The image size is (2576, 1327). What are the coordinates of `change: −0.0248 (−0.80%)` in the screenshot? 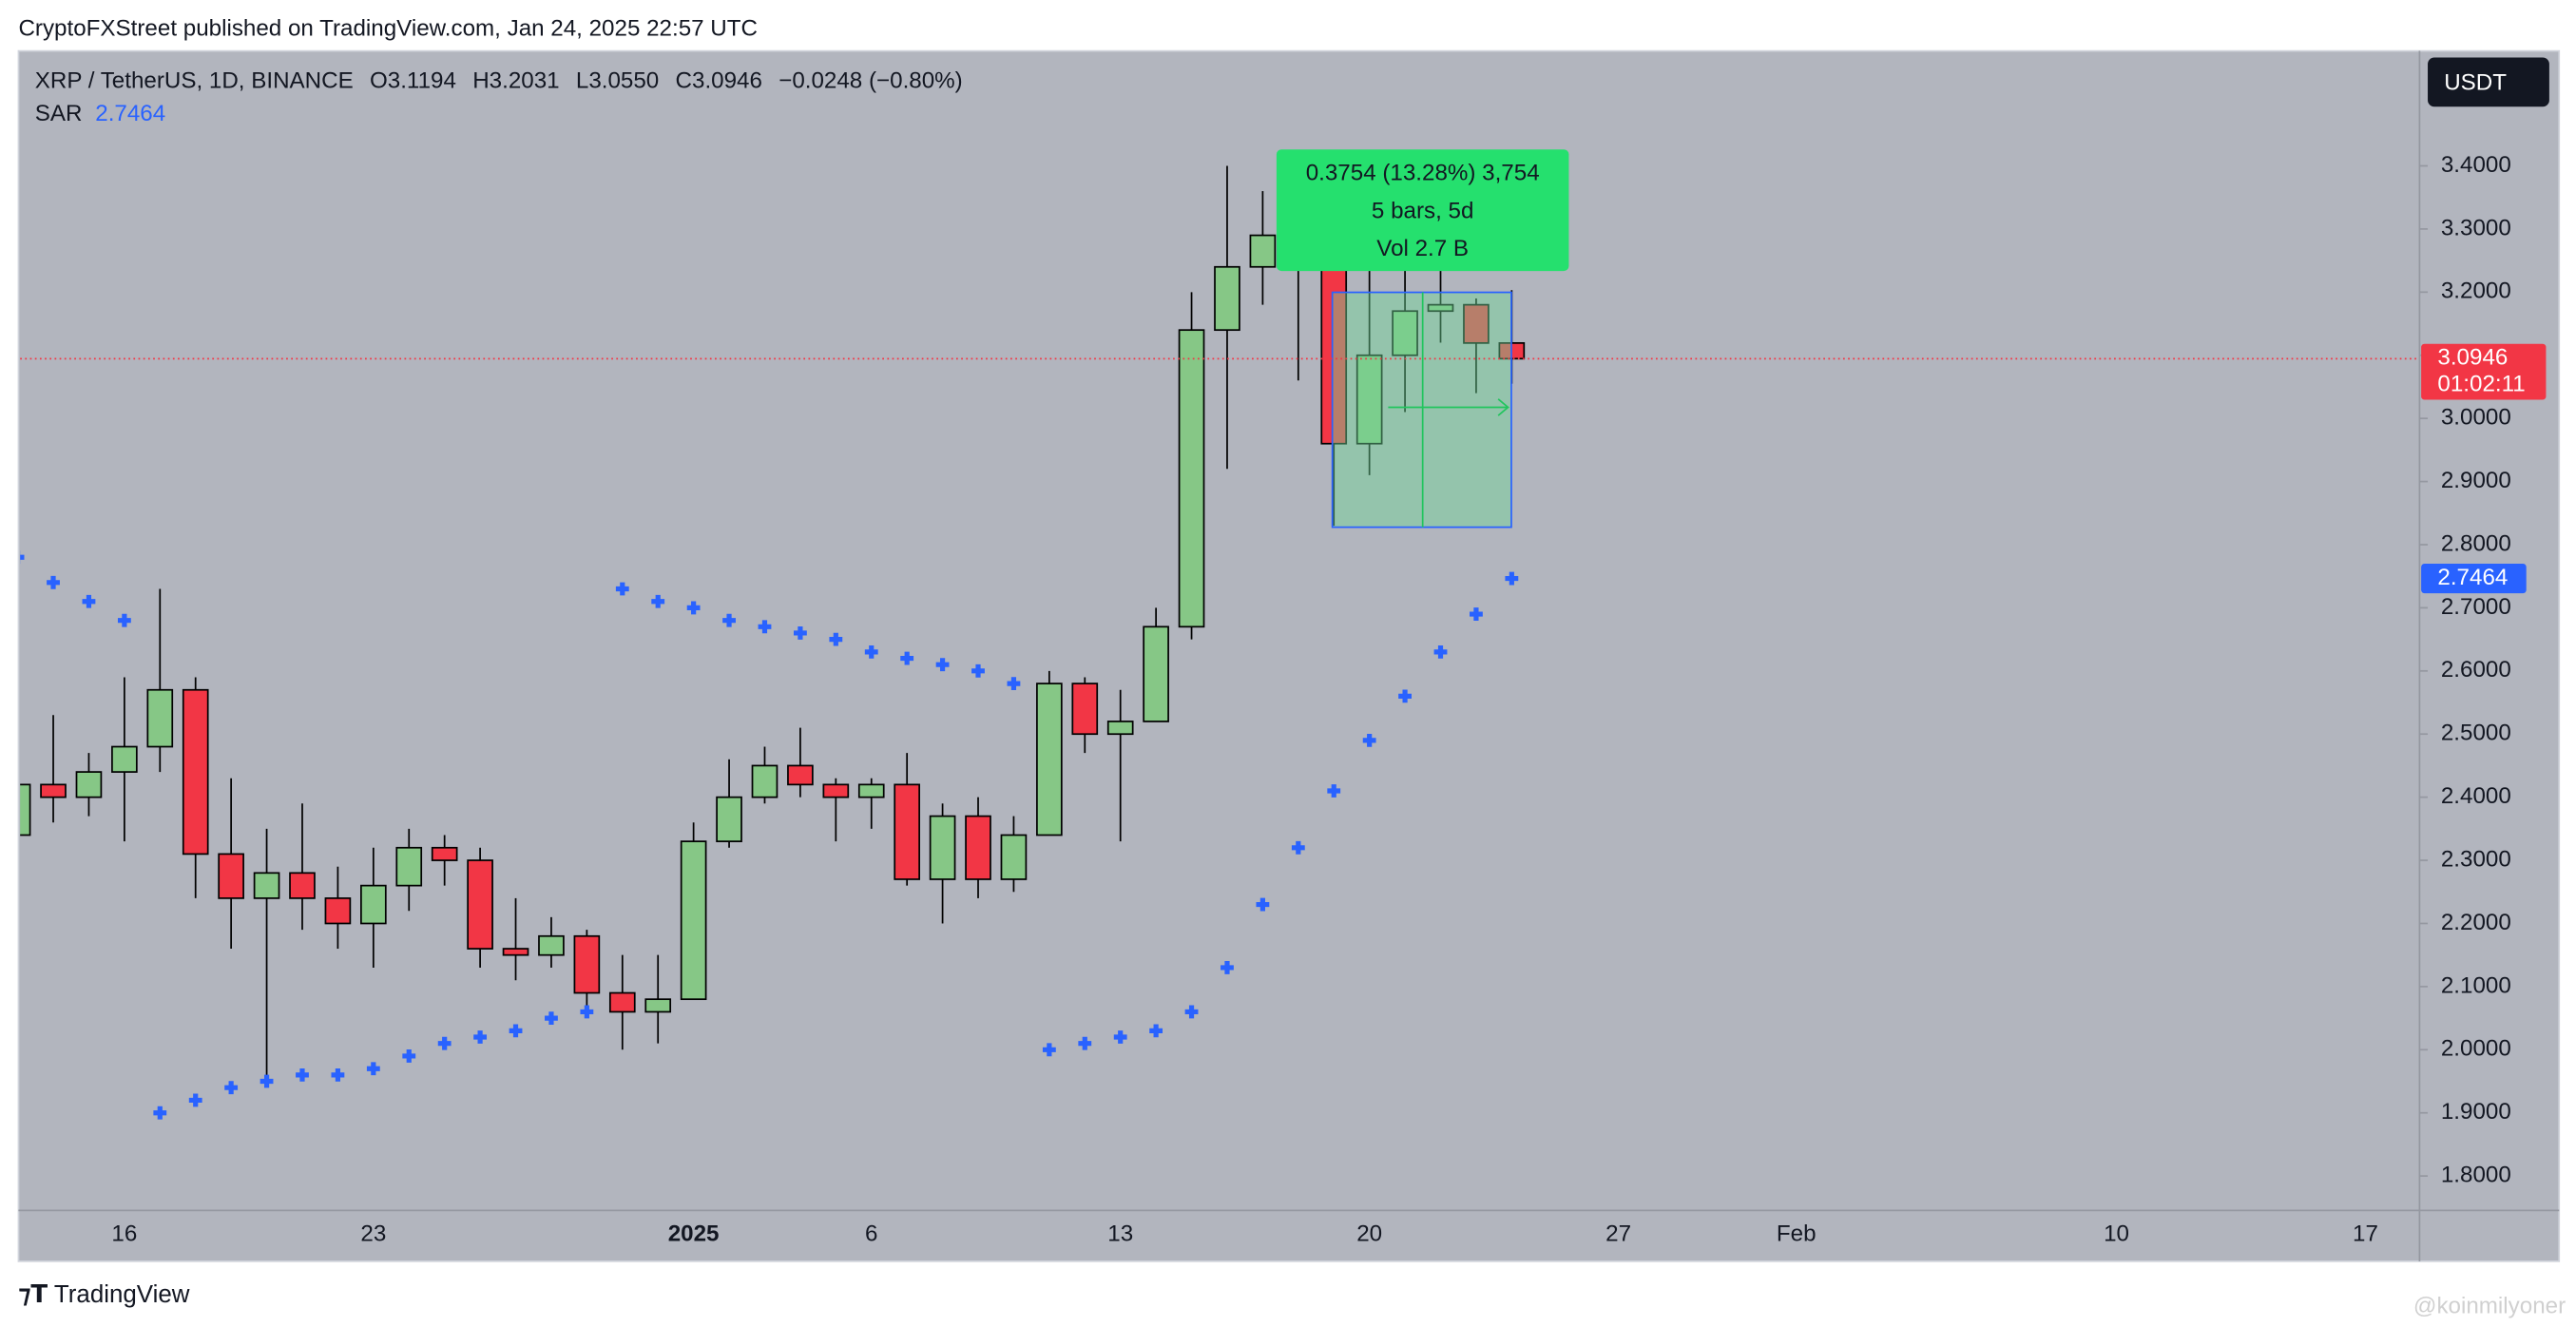 It's located at (871, 81).